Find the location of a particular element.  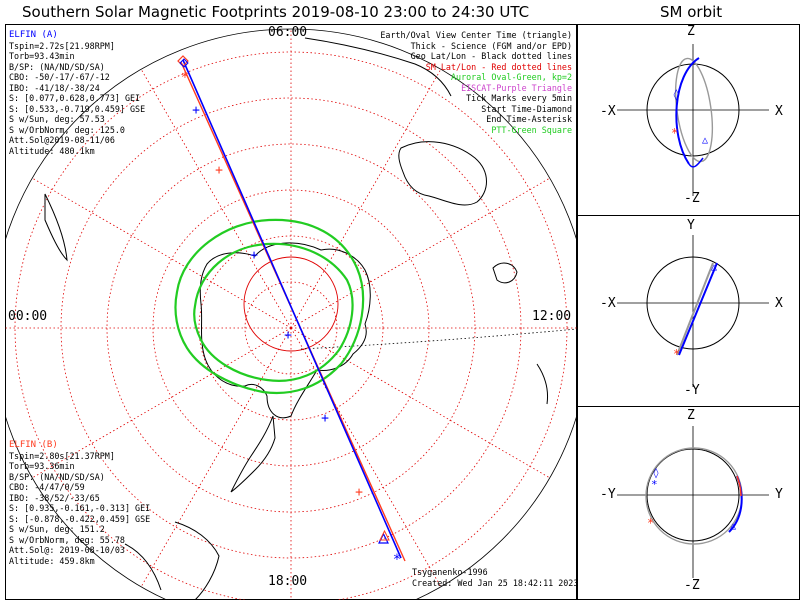

elfin-a-header: ELFIN (A) is located at coordinates (33, 35).